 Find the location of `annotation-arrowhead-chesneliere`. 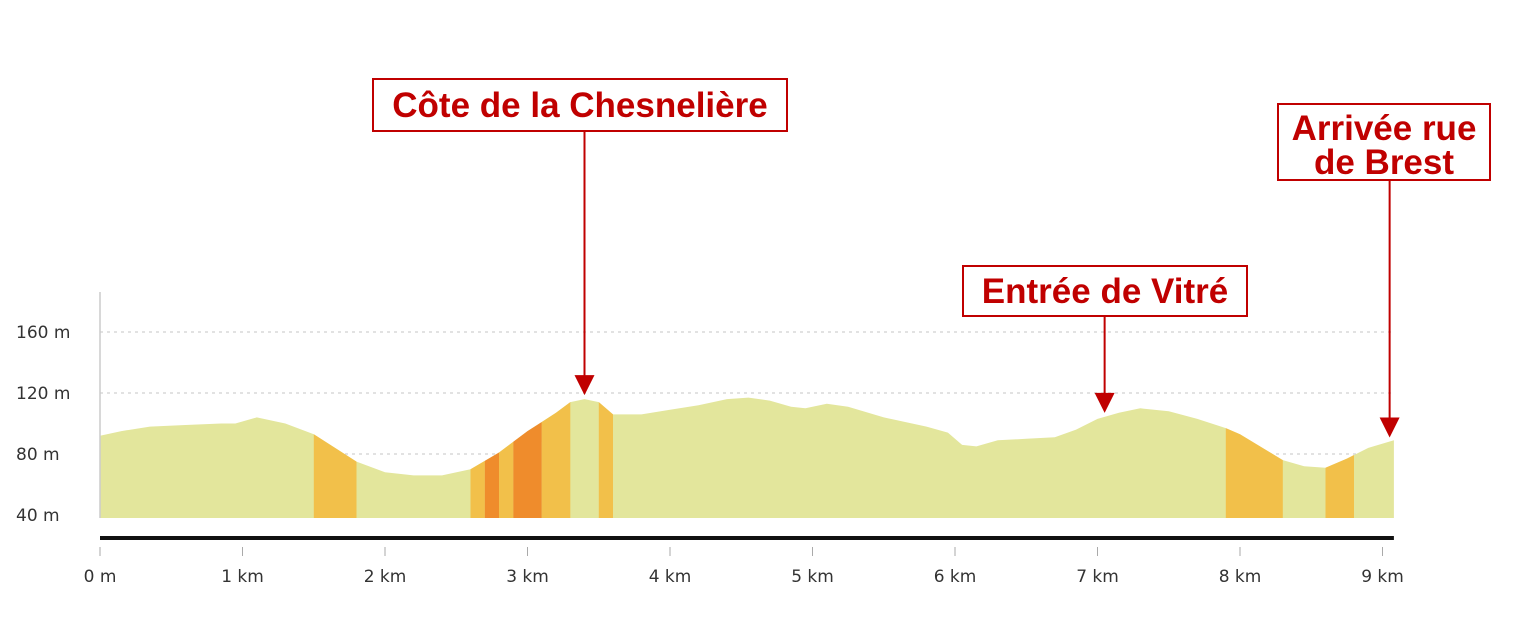

annotation-arrowhead-chesneliere is located at coordinates (584, 385).